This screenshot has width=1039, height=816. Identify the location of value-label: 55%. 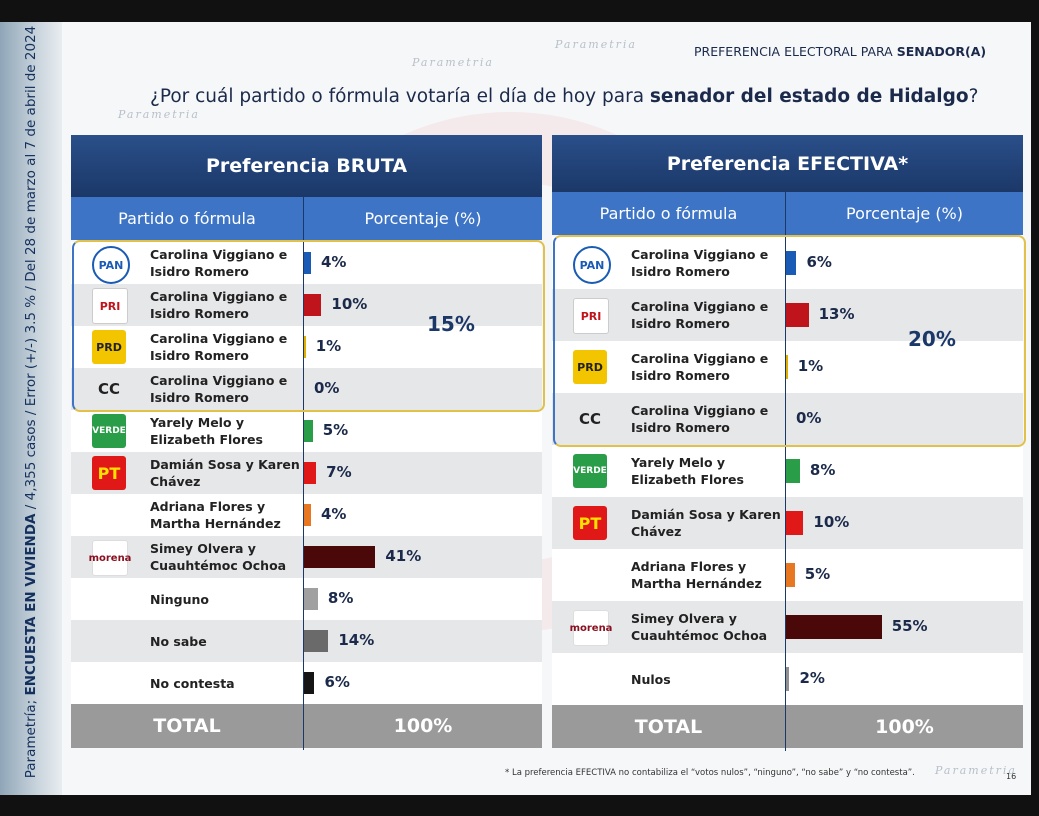
(909, 626).